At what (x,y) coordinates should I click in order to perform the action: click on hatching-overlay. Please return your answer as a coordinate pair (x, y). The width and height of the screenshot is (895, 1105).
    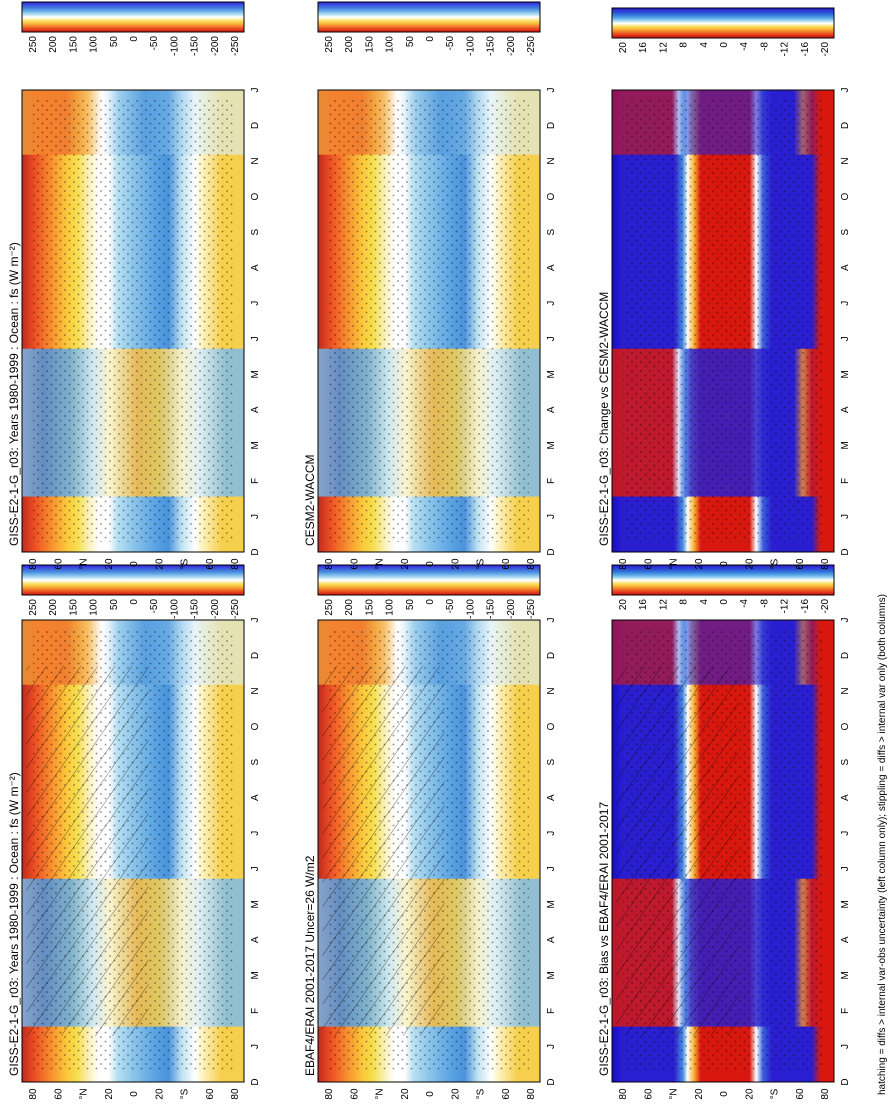
    Looking at the image, I should click on (677, 851).